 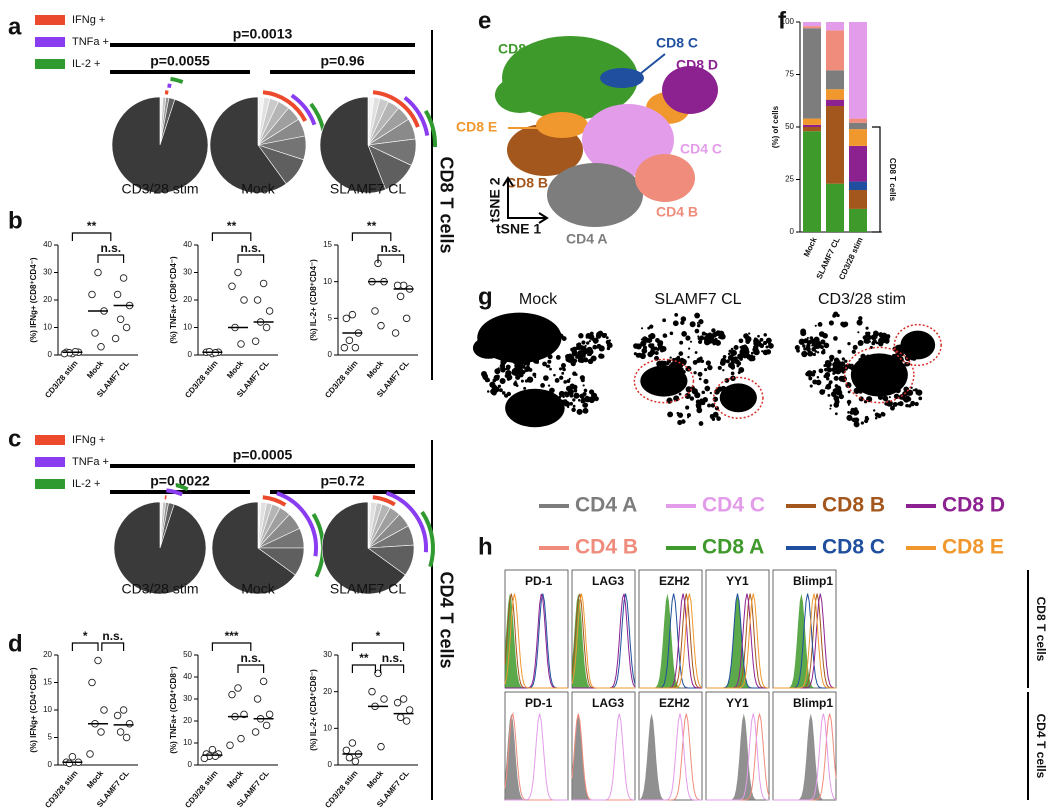 What do you see at coordinates (201, 788) in the screenshot?
I see `x-tick-label: CD3/28 stim` at bounding box center [201, 788].